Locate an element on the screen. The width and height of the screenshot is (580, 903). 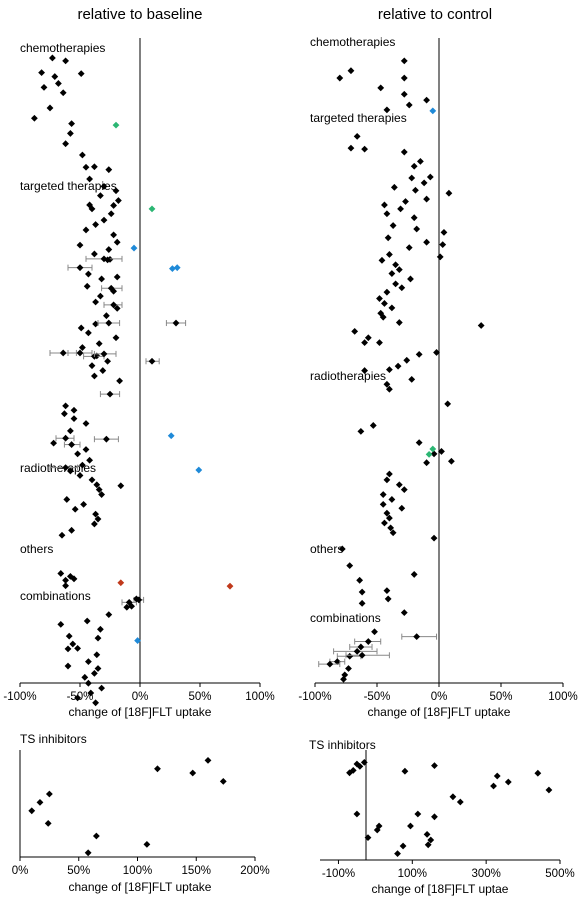
group-label-targeted-therapies: targeted therapies is located at coordinates (358, 118).